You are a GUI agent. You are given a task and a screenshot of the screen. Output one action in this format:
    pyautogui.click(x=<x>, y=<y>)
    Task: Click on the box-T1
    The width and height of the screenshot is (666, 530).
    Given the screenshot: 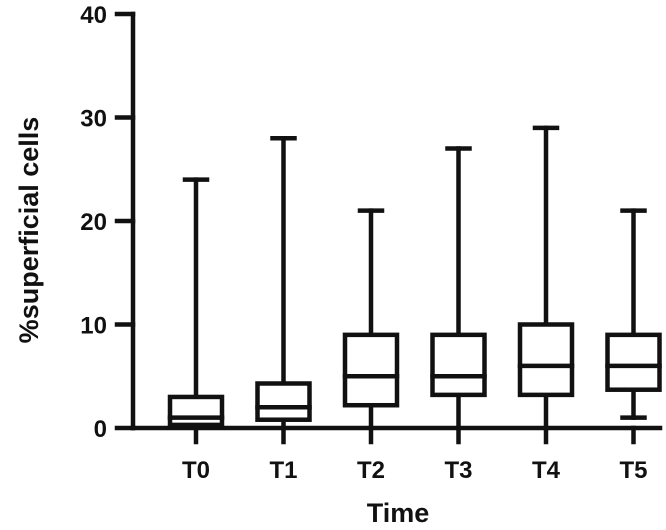 What is the action you would take?
    pyautogui.click(x=283, y=283)
    